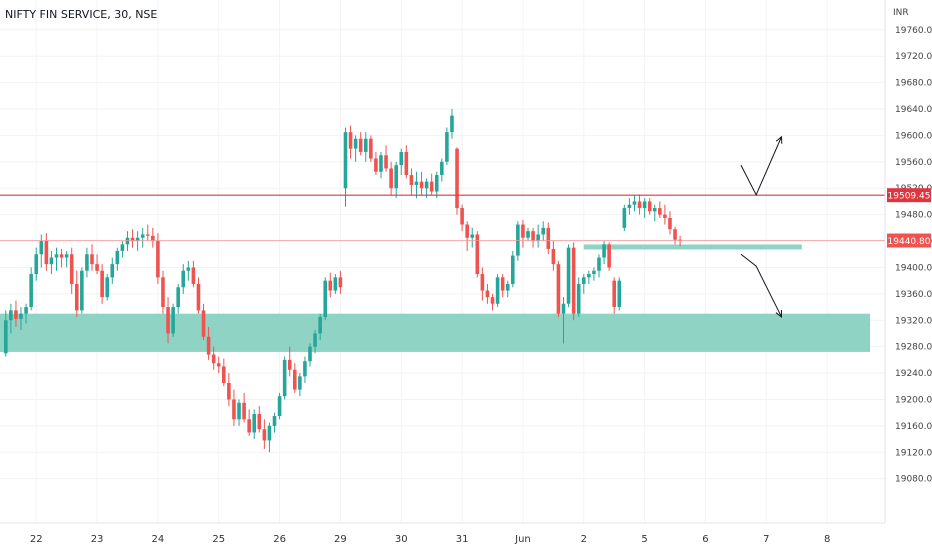  Describe the element at coordinates (827, 539) in the screenshot. I see `x-tick-label: 8` at that location.